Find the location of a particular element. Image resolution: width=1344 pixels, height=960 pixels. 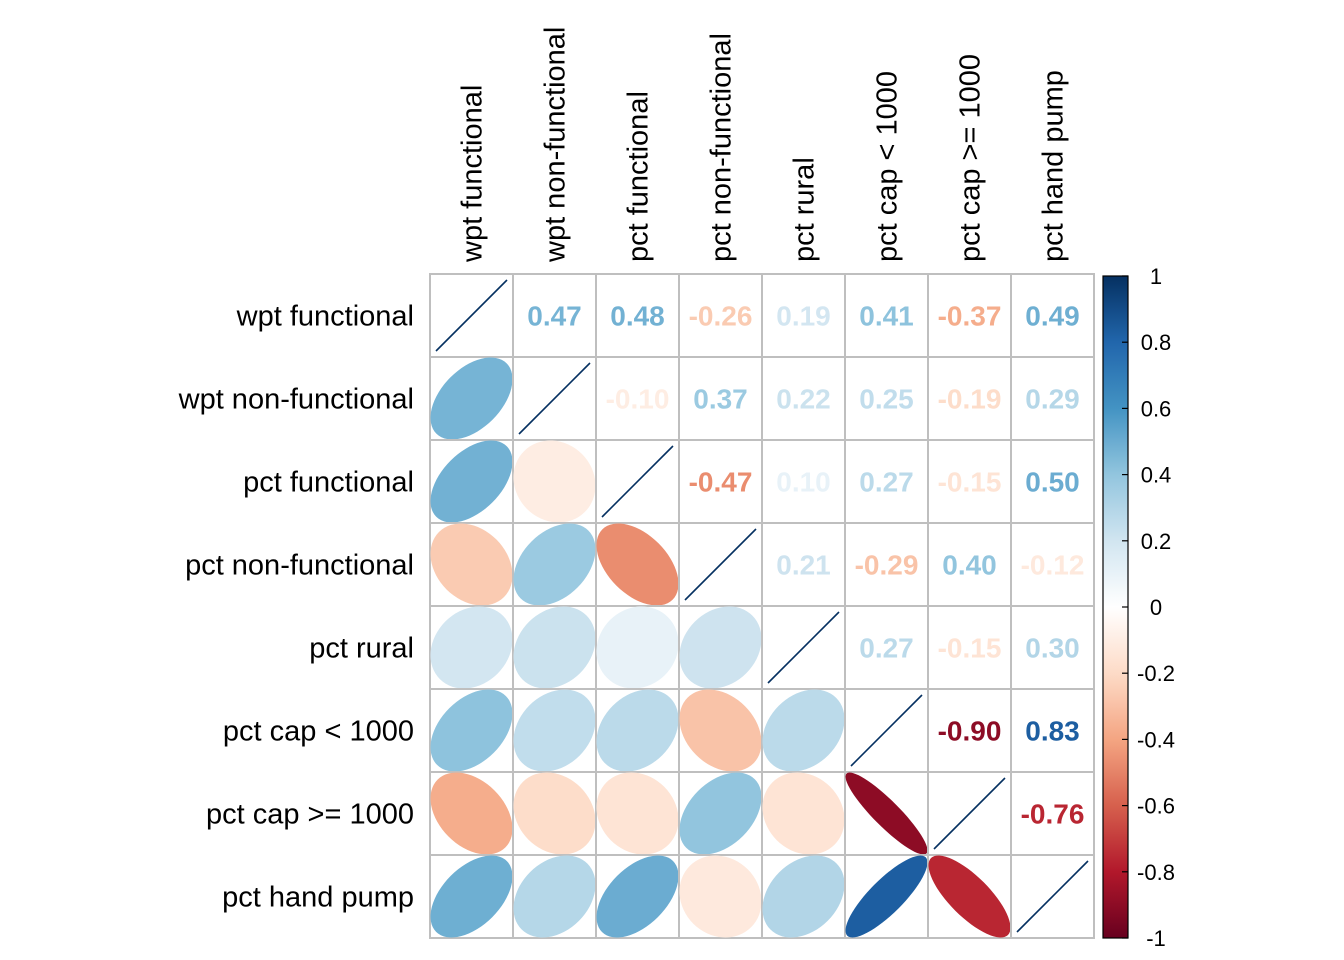

cell-2-5: 0.27 is located at coordinates (886, 481).